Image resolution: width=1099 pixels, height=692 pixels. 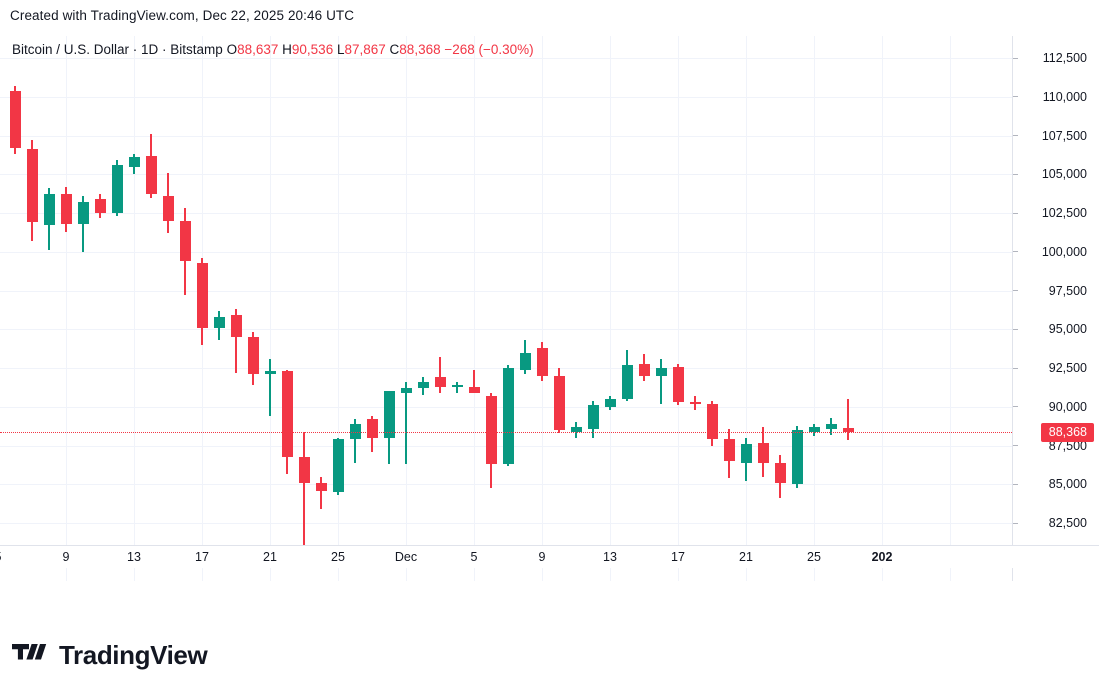 I want to click on price-axis-tick: 82,500, so click(x=1055, y=523).